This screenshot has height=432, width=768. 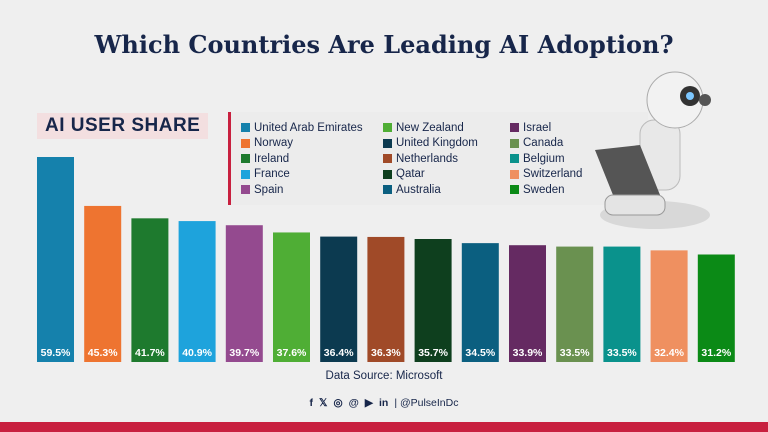 What do you see at coordinates (580, 159) in the screenshot?
I see `legend-item: Belgium` at bounding box center [580, 159].